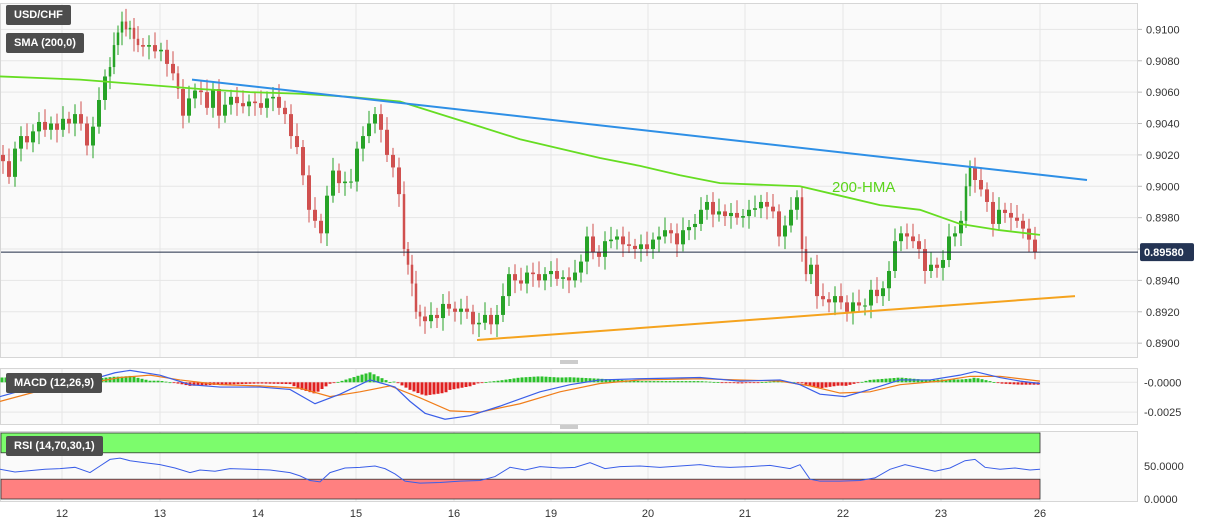 The width and height of the screenshot is (1207, 526). I want to click on price-tick-label: 0.9000, so click(1163, 187).